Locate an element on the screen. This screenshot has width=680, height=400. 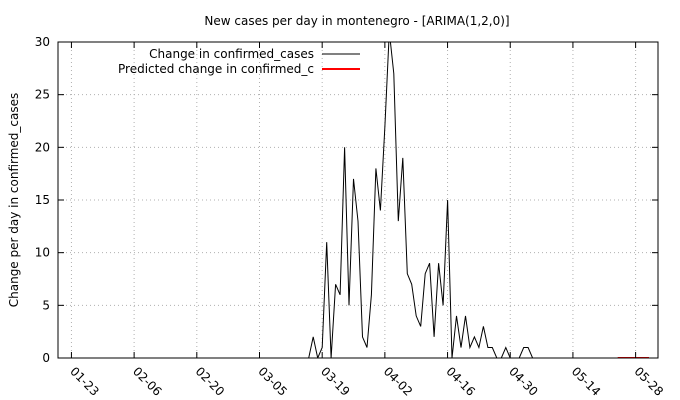
x-tick-label: 04-02 is located at coordinates (398, 381).